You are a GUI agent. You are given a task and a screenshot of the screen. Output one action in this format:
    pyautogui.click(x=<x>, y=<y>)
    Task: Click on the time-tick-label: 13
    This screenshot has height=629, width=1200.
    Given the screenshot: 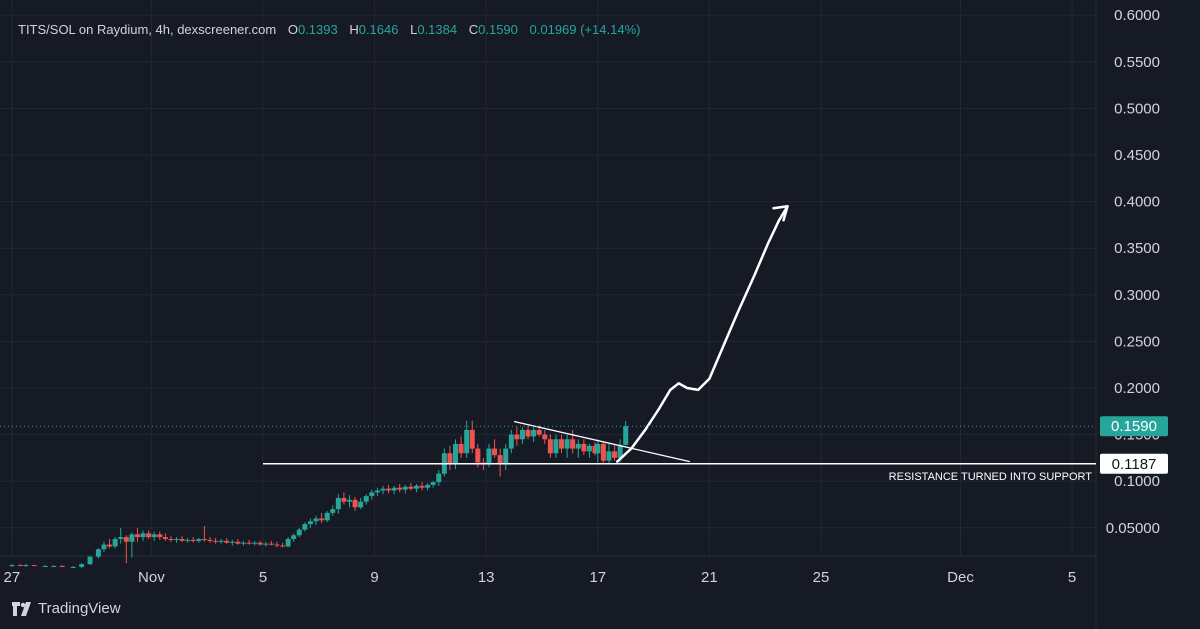 What is the action you would take?
    pyautogui.click(x=486, y=577)
    